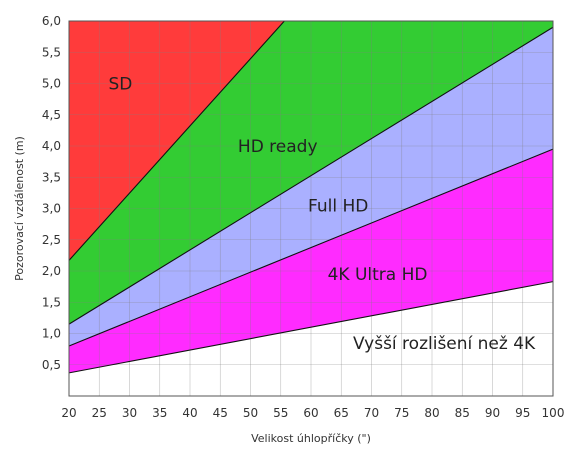 The height and width of the screenshot is (454, 574). What do you see at coordinates (220, 413) in the screenshot?
I see `x-tick-label: 45` at bounding box center [220, 413].